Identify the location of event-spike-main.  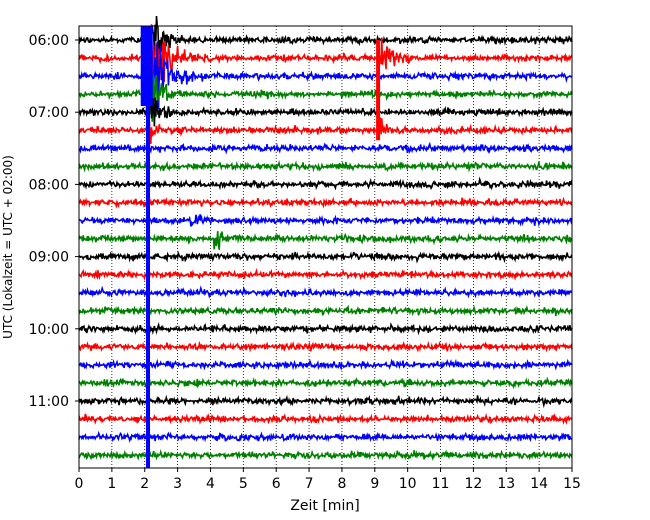
(148, 247).